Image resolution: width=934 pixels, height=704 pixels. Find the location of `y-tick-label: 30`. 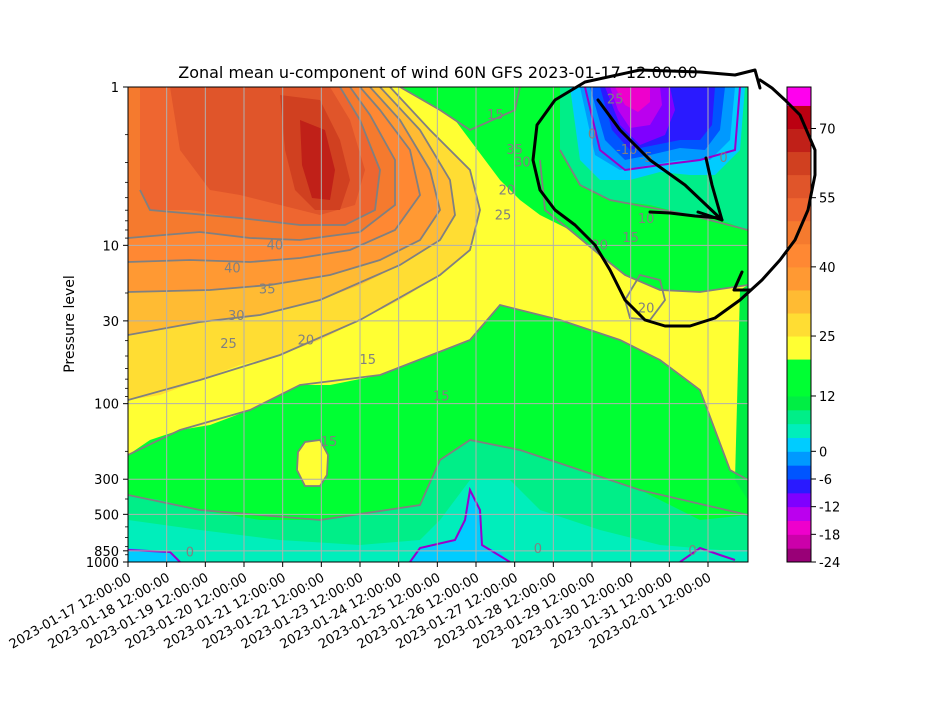

y-tick-label: 30 is located at coordinates (110, 322).